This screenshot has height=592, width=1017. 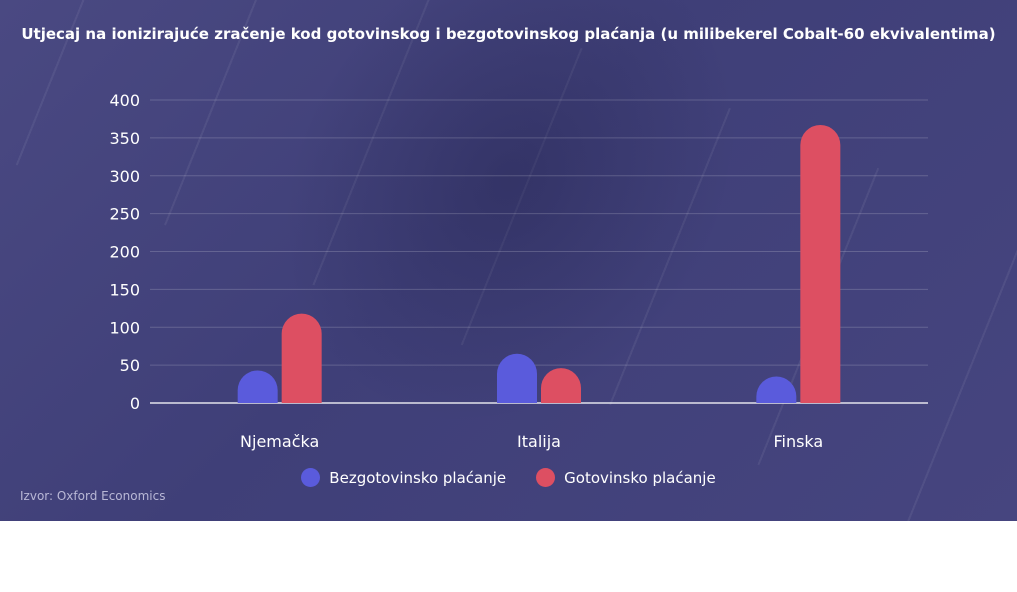 I want to click on source-note: Izvor: Oxford Economics, so click(x=93, y=496).